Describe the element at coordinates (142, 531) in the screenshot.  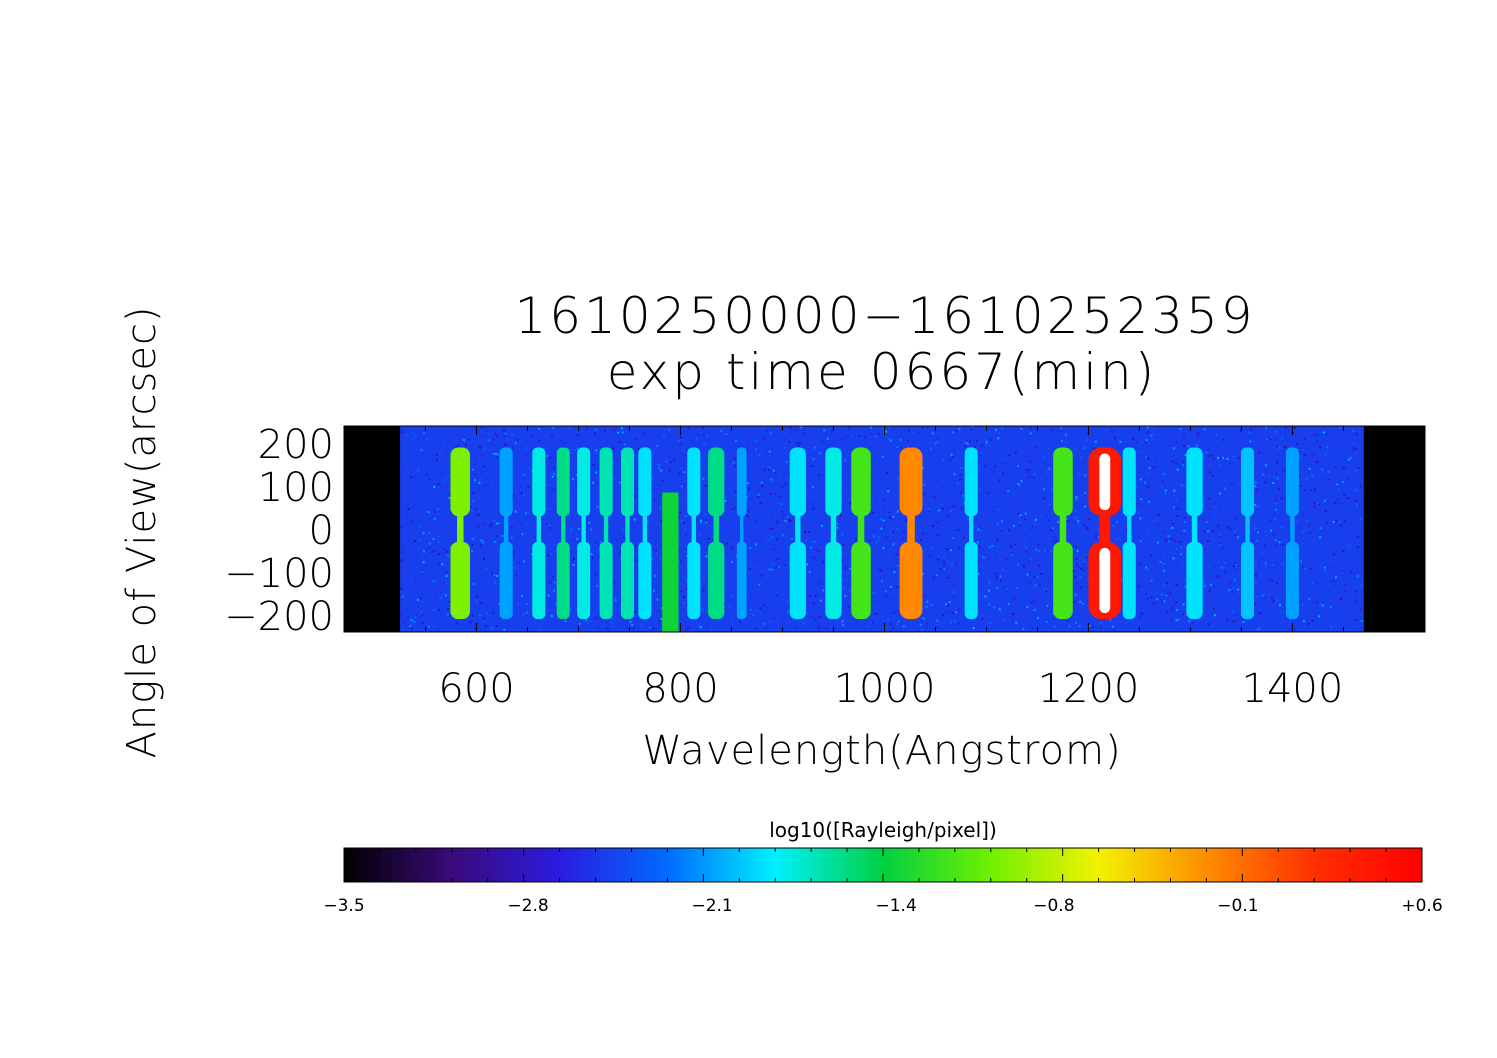
I see `y-axis-label: Angle of View(arcsec)` at that location.